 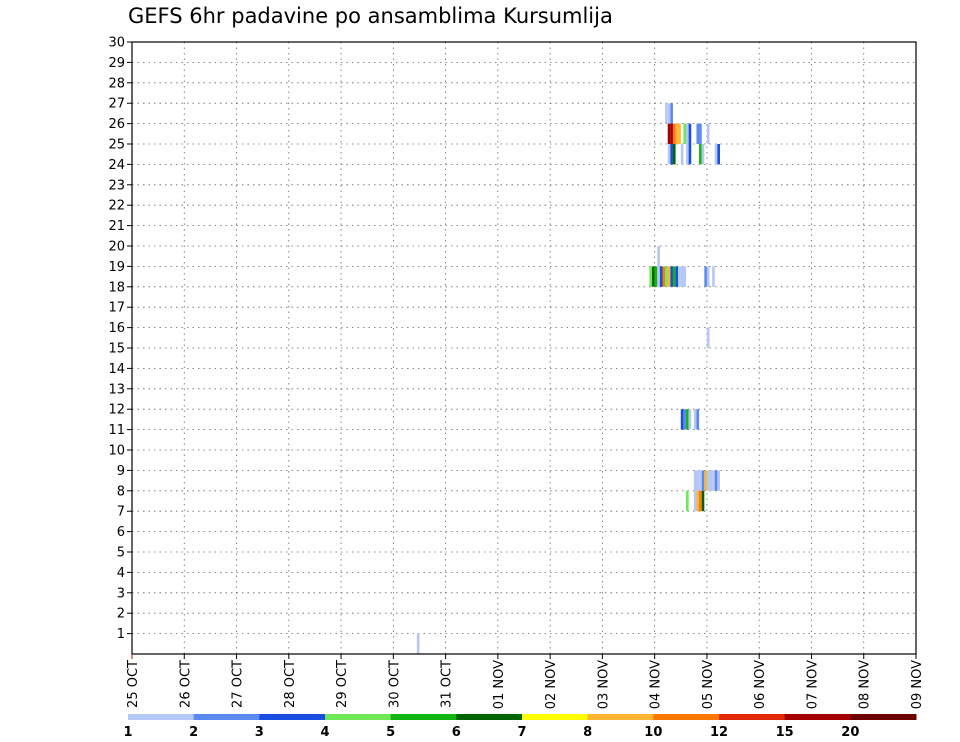 What do you see at coordinates (290, 684) in the screenshot?
I see `x-tick-label: 28 OCT` at bounding box center [290, 684].